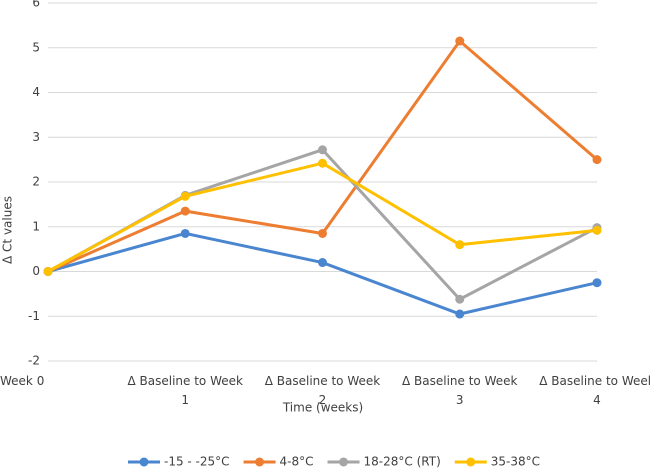 The height and width of the screenshot is (473, 650). I want to click on x-tick-label: Δ Baseline to Week 2, so click(323, 390).